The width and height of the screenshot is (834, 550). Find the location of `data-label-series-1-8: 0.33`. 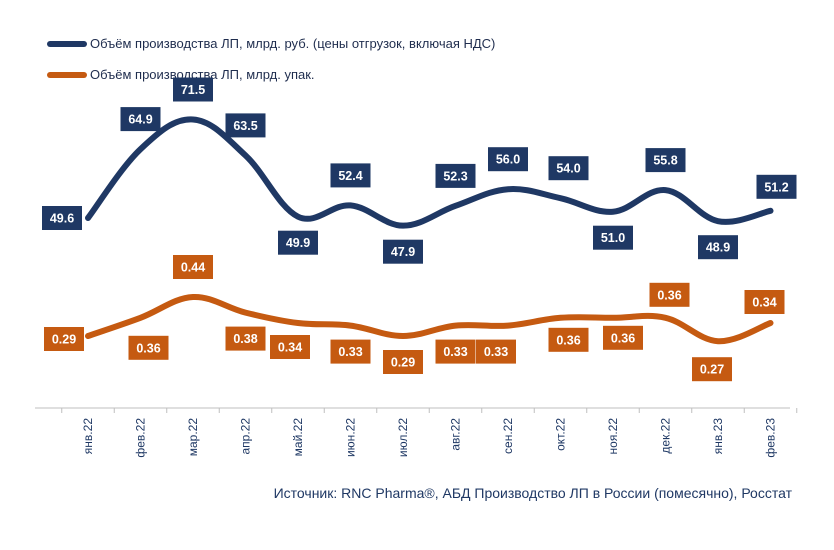

data-label-series-1-8: 0.33 is located at coordinates (496, 351).